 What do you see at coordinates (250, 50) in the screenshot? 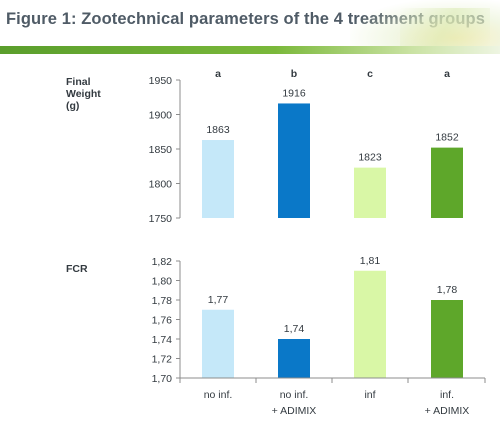
I see `title-accent-bar` at bounding box center [250, 50].